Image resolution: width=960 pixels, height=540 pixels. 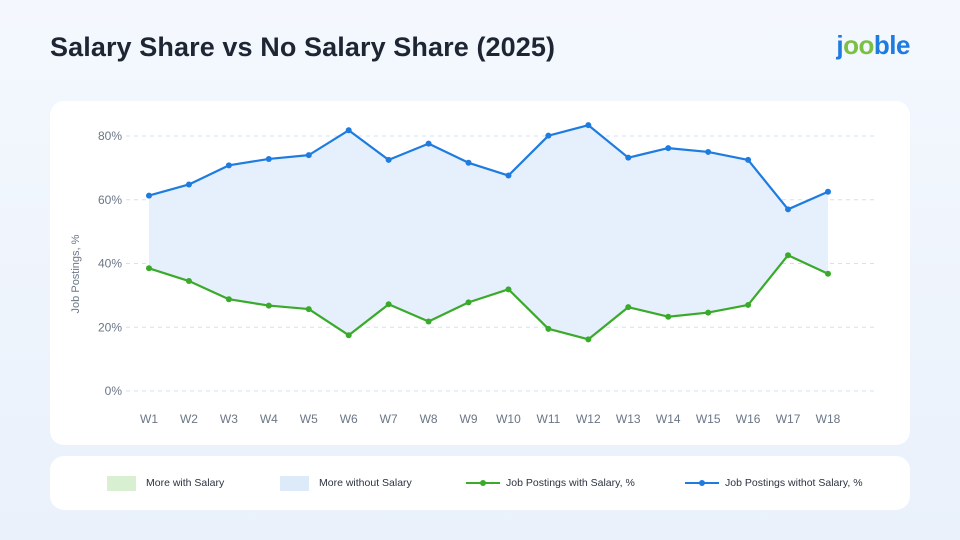 I want to click on legend-item-without-salary-line: Job Postings withot Salary, %, so click(x=774, y=483).